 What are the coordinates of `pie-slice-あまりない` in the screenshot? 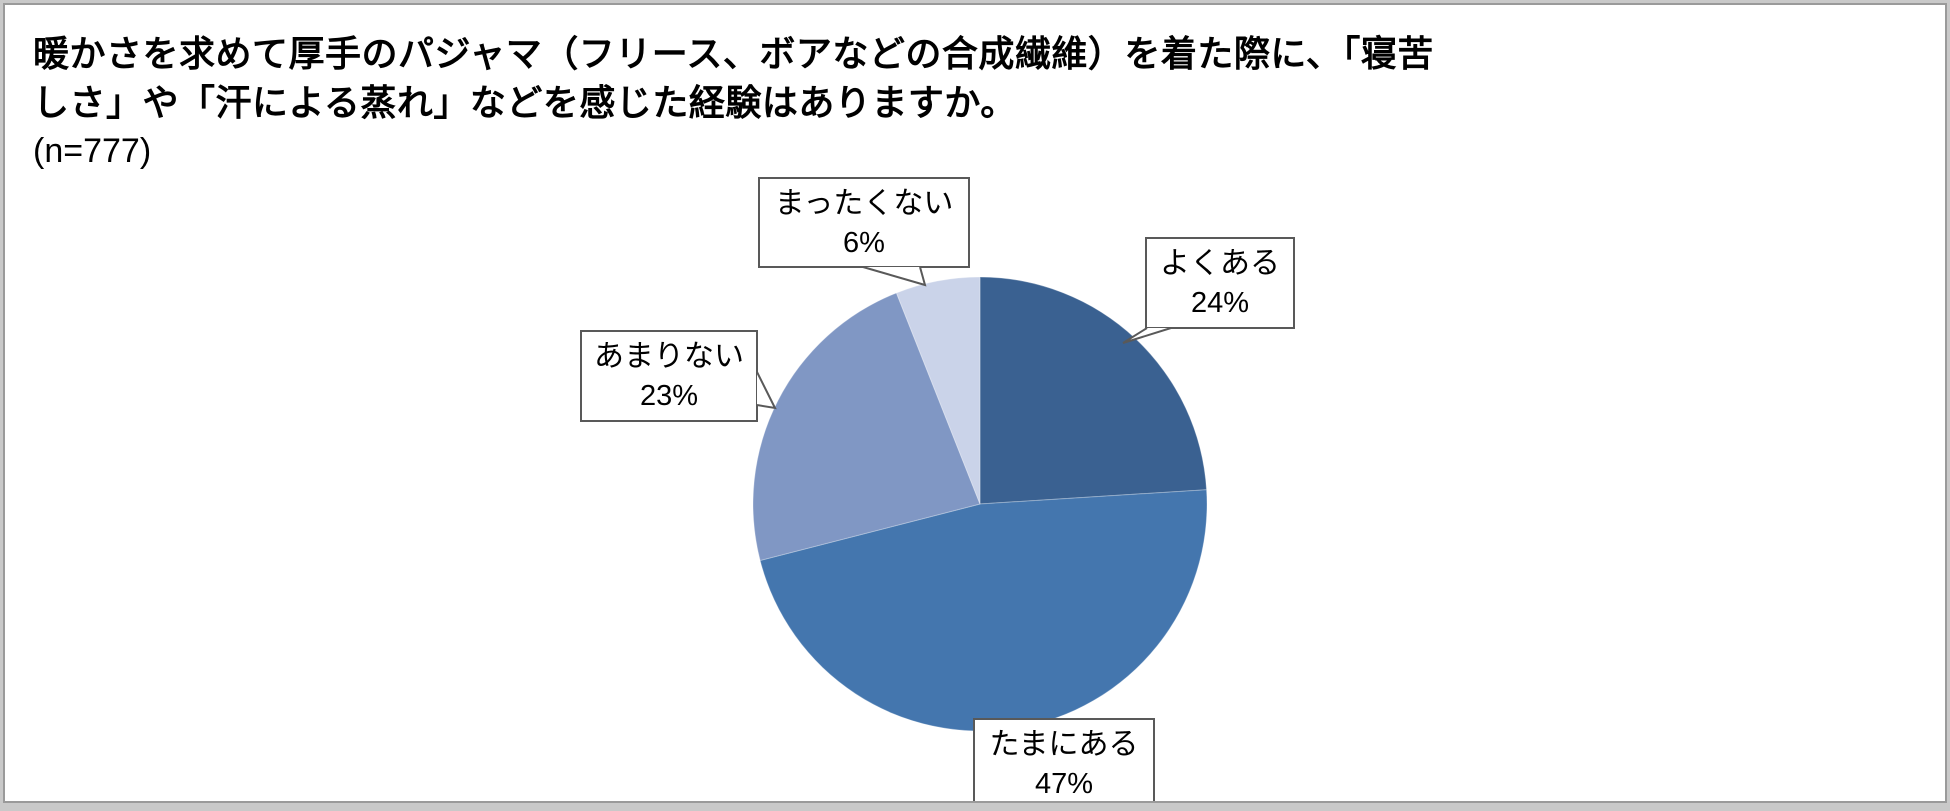 It's located at (866, 427).